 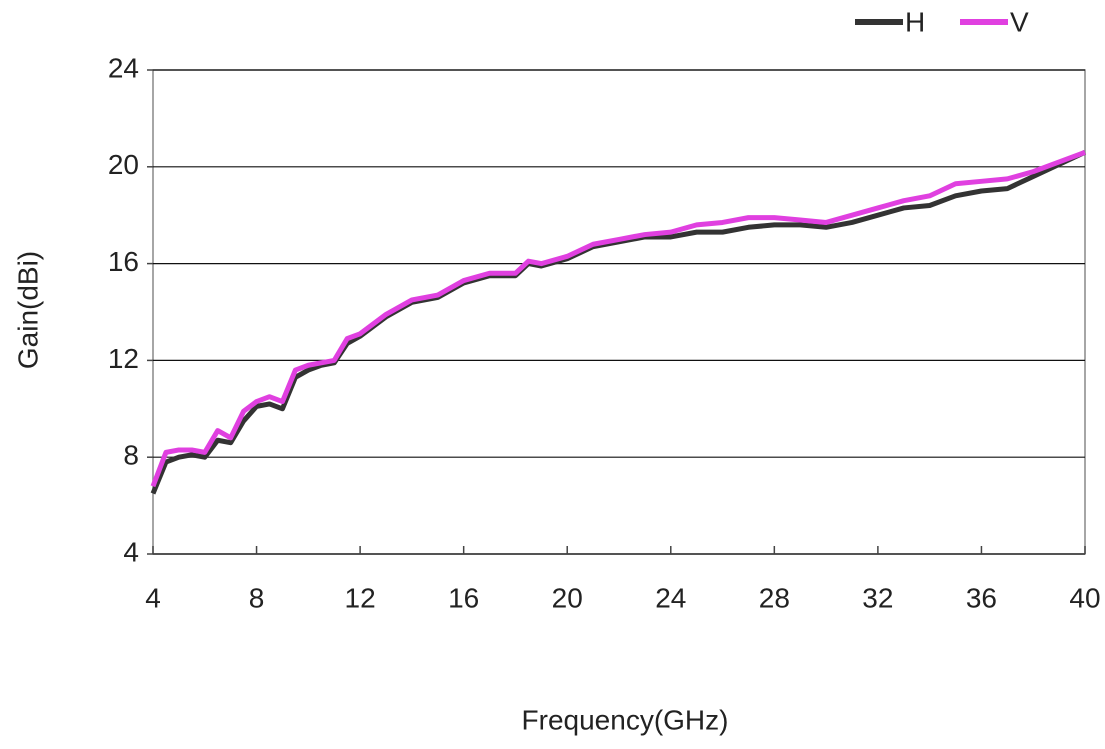 I want to click on y-tick-label: 12, so click(x=123, y=358).